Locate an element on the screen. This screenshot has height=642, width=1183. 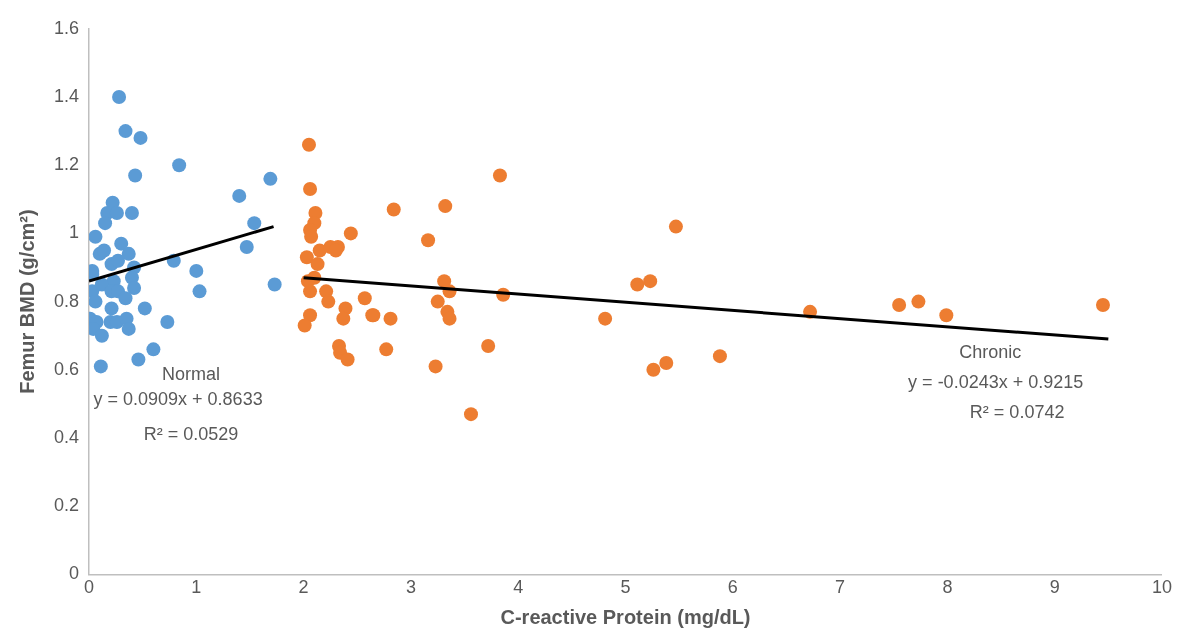
x-tick-label: 6 is located at coordinates (732, 587).